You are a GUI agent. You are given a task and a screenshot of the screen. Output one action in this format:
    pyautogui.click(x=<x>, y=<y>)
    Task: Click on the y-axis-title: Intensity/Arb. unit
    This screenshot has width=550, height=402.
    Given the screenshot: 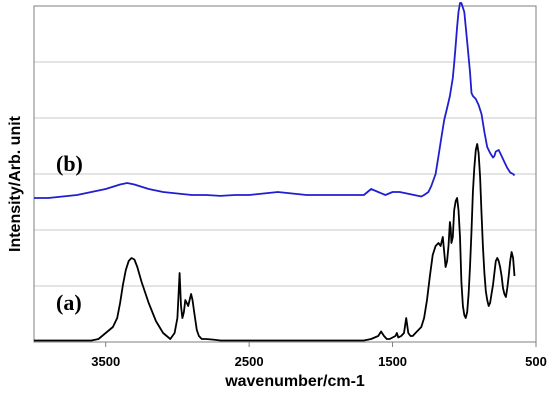 What is the action you would take?
    pyautogui.click(x=15, y=183)
    